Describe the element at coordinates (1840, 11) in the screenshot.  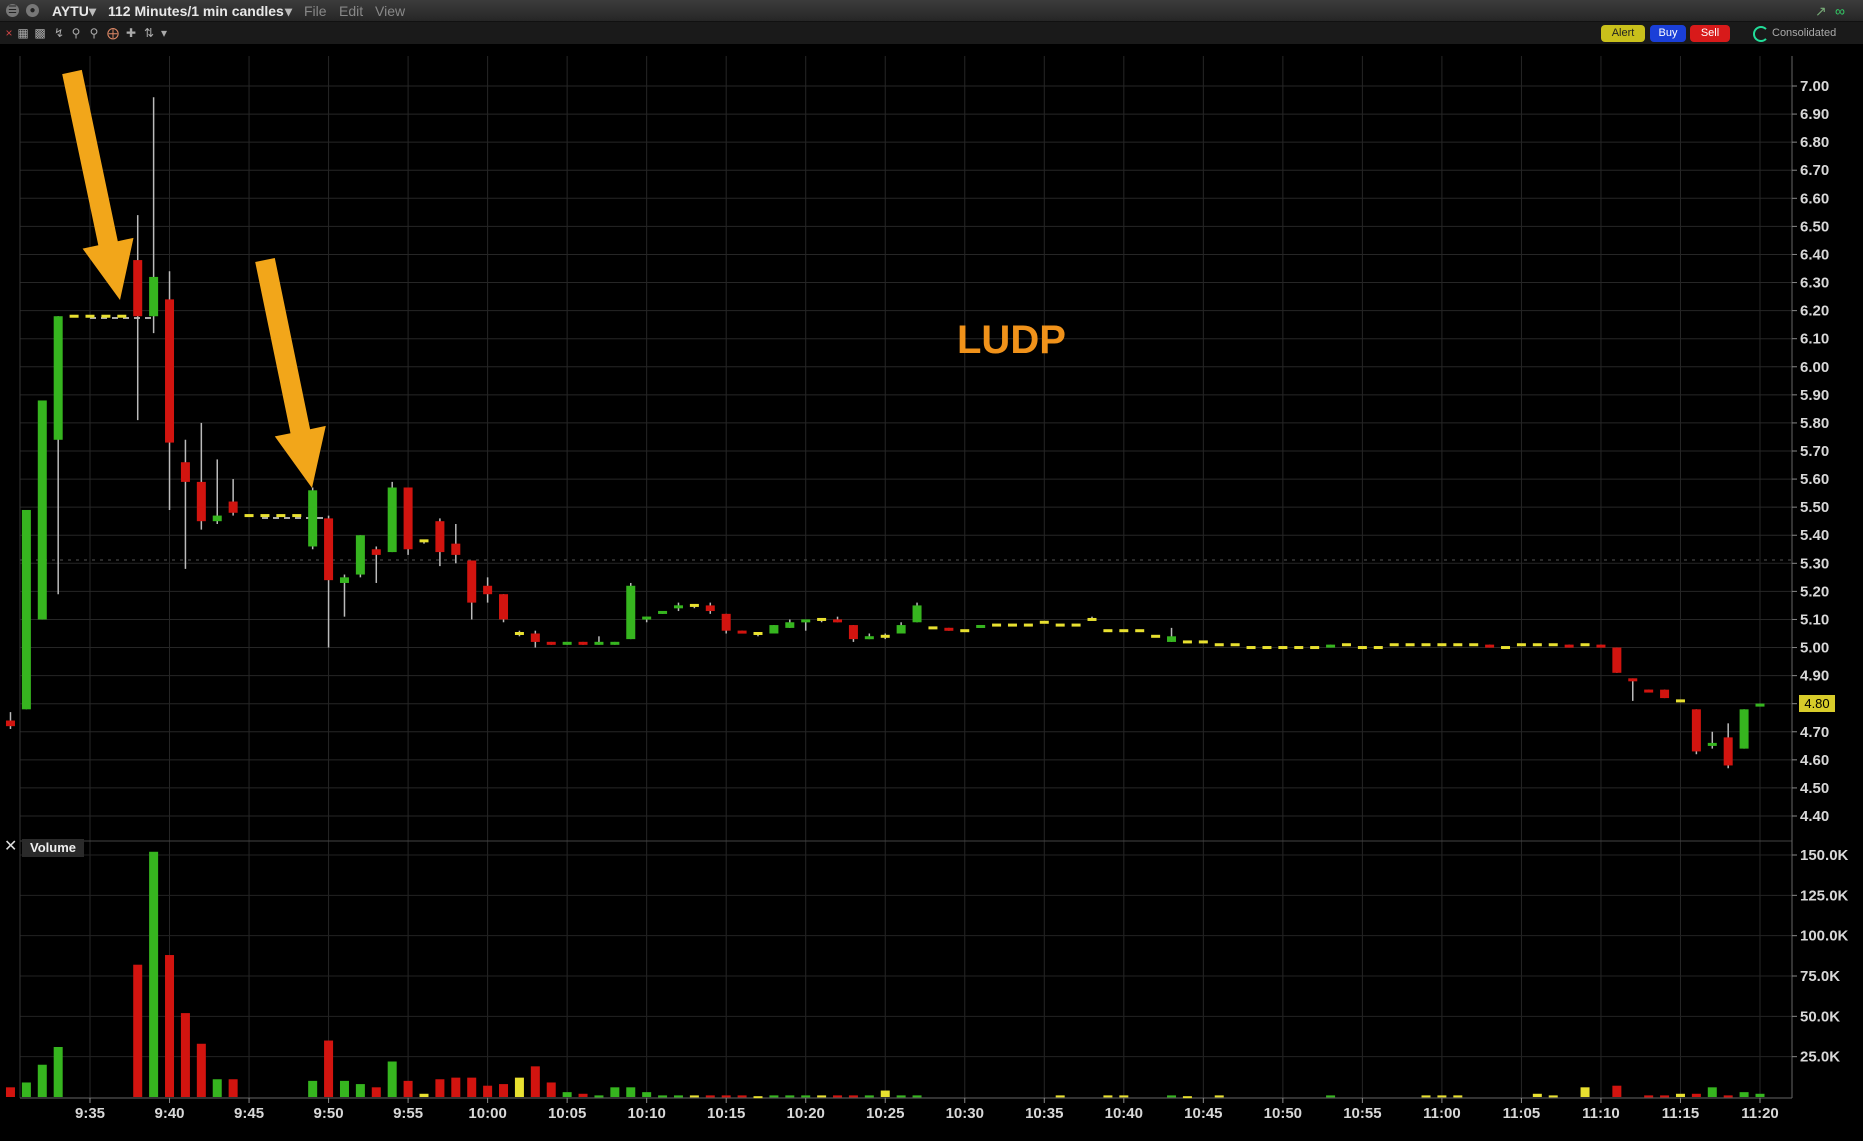
I see `link-chain-icon: ∞` at that location.